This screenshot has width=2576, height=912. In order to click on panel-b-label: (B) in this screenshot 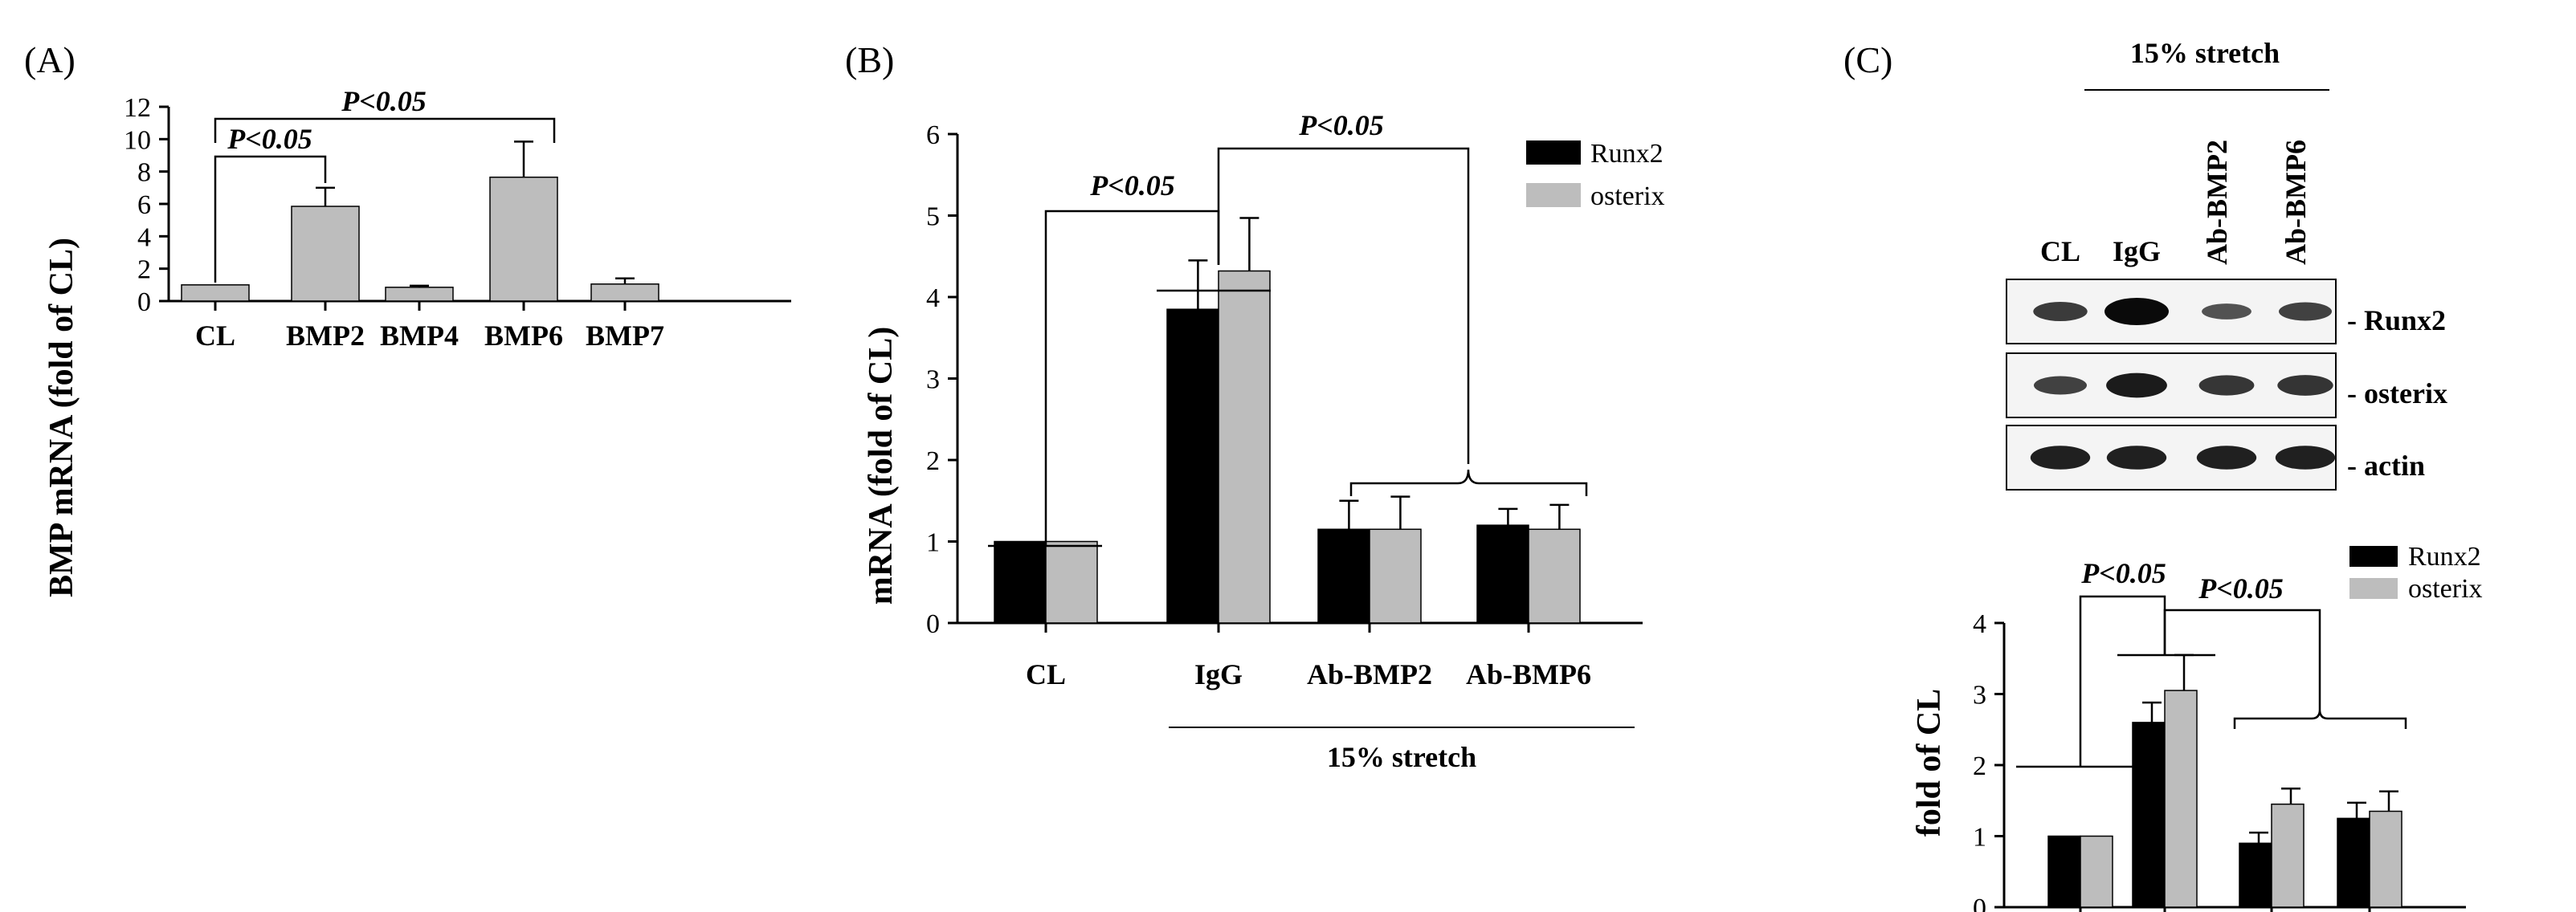, I will do `click(869, 60)`.